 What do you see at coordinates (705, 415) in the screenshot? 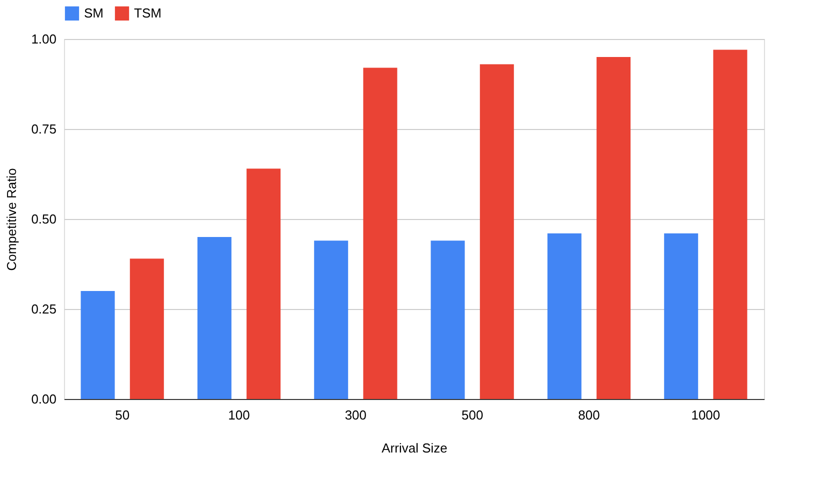
I see `x-tick-label: 1000` at bounding box center [705, 415].